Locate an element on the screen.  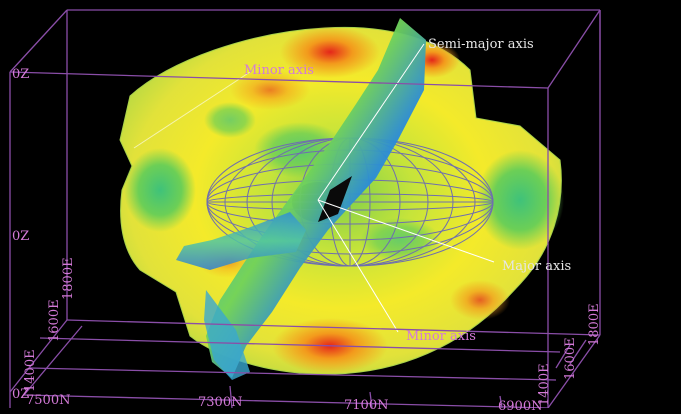
label-semi-major-axis: Semi-major axis is located at coordinates (481, 44).